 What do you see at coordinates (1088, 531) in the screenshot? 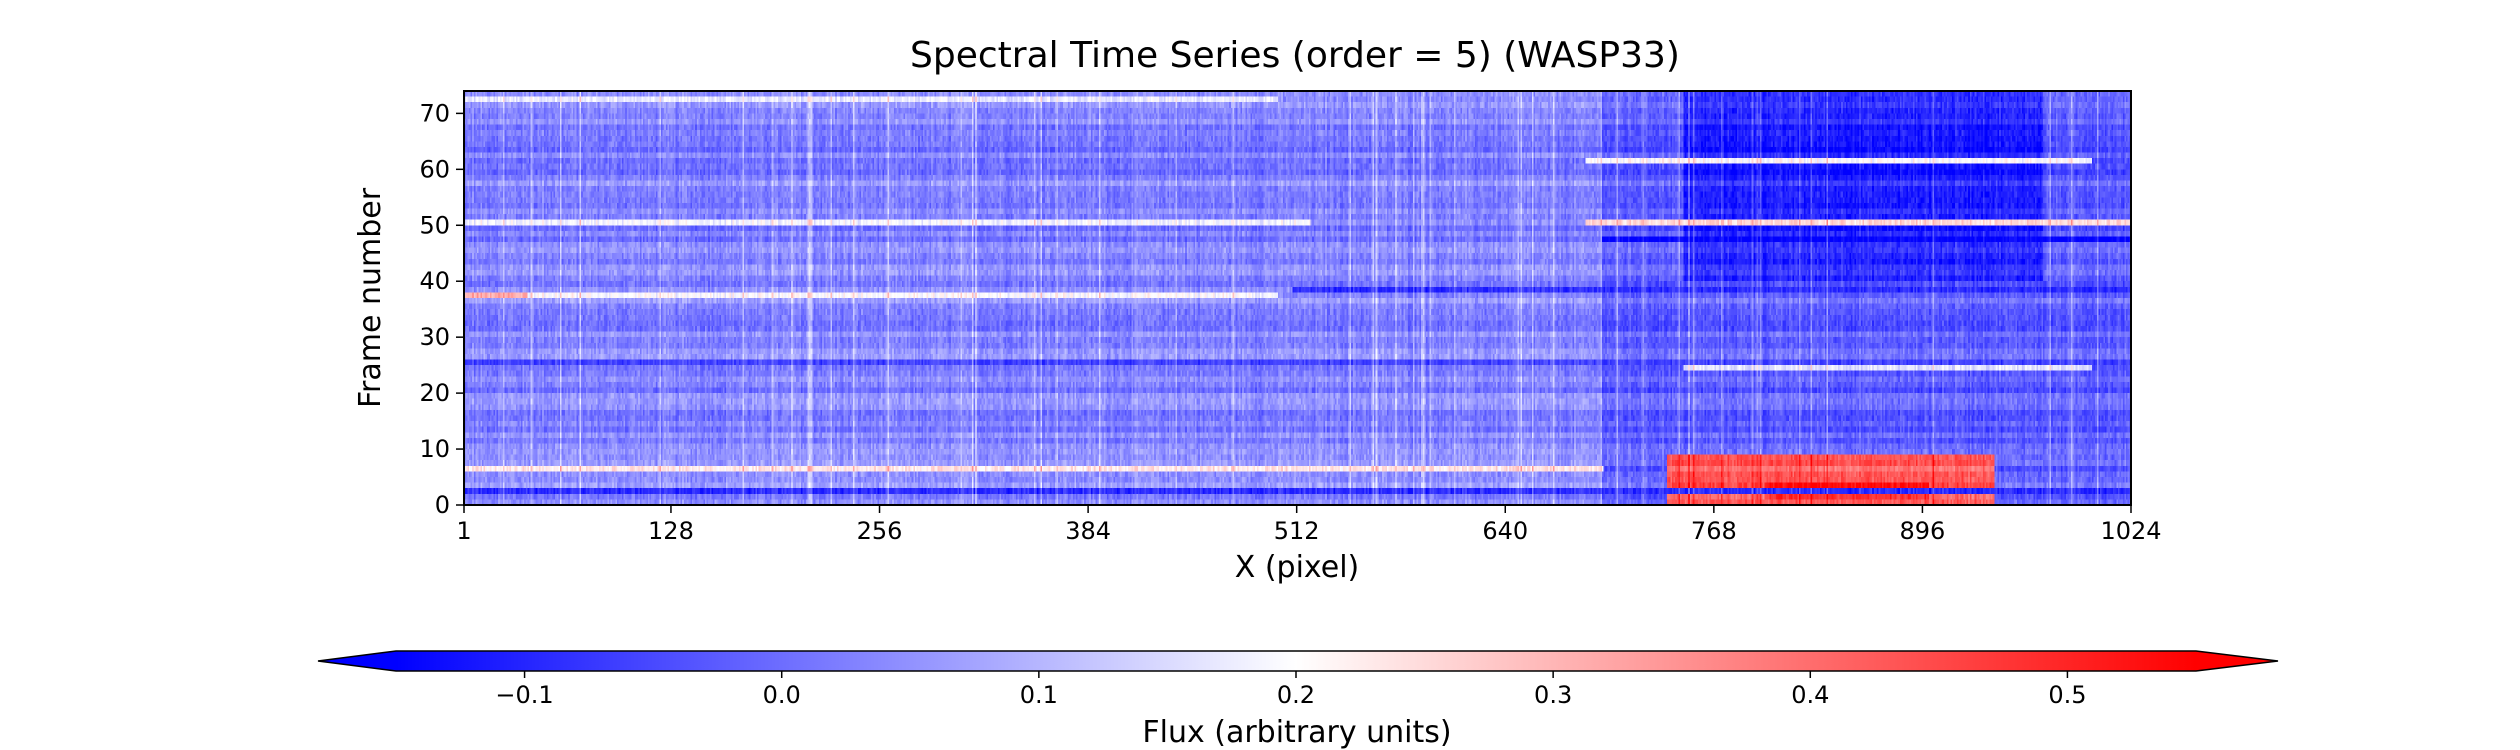
I see `x-tick-label: 384` at bounding box center [1088, 531].